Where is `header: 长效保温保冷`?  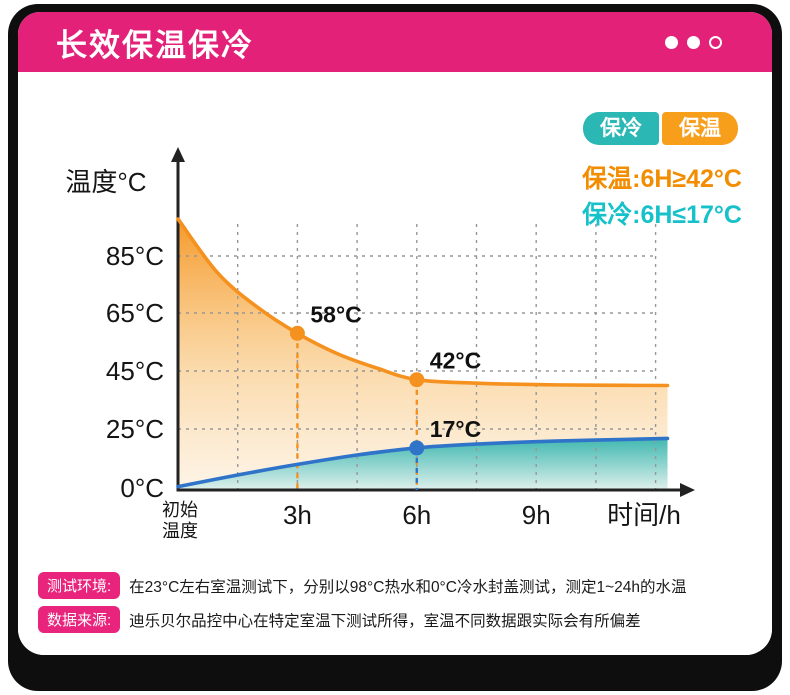 header: 长效保温保冷 is located at coordinates (395, 42).